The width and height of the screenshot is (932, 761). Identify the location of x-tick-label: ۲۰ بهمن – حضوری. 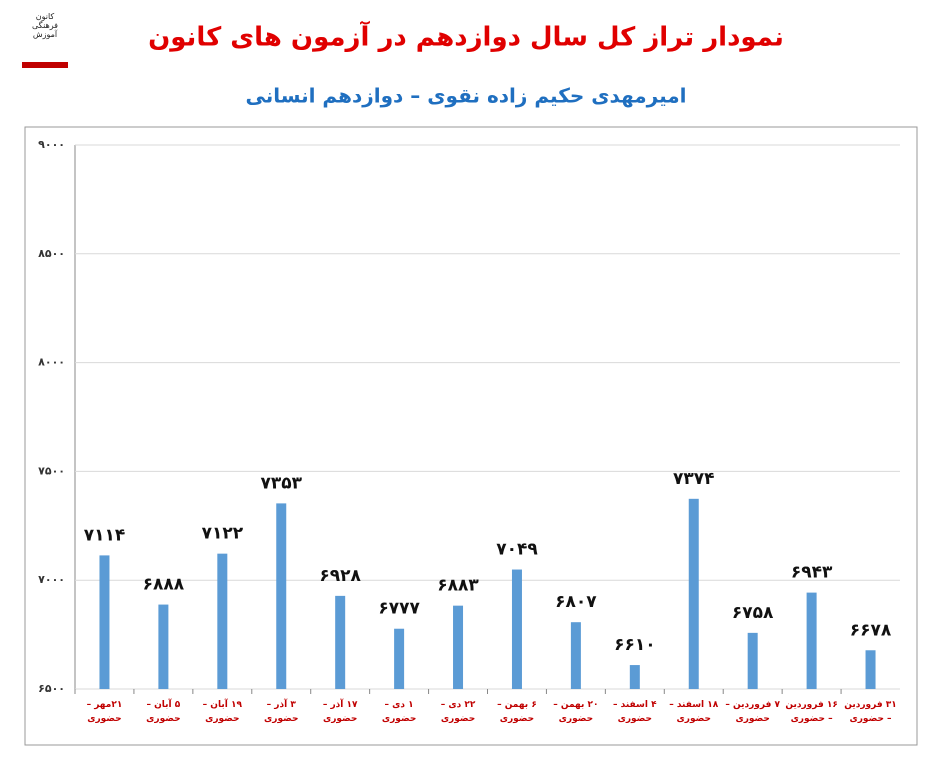
(576, 712).